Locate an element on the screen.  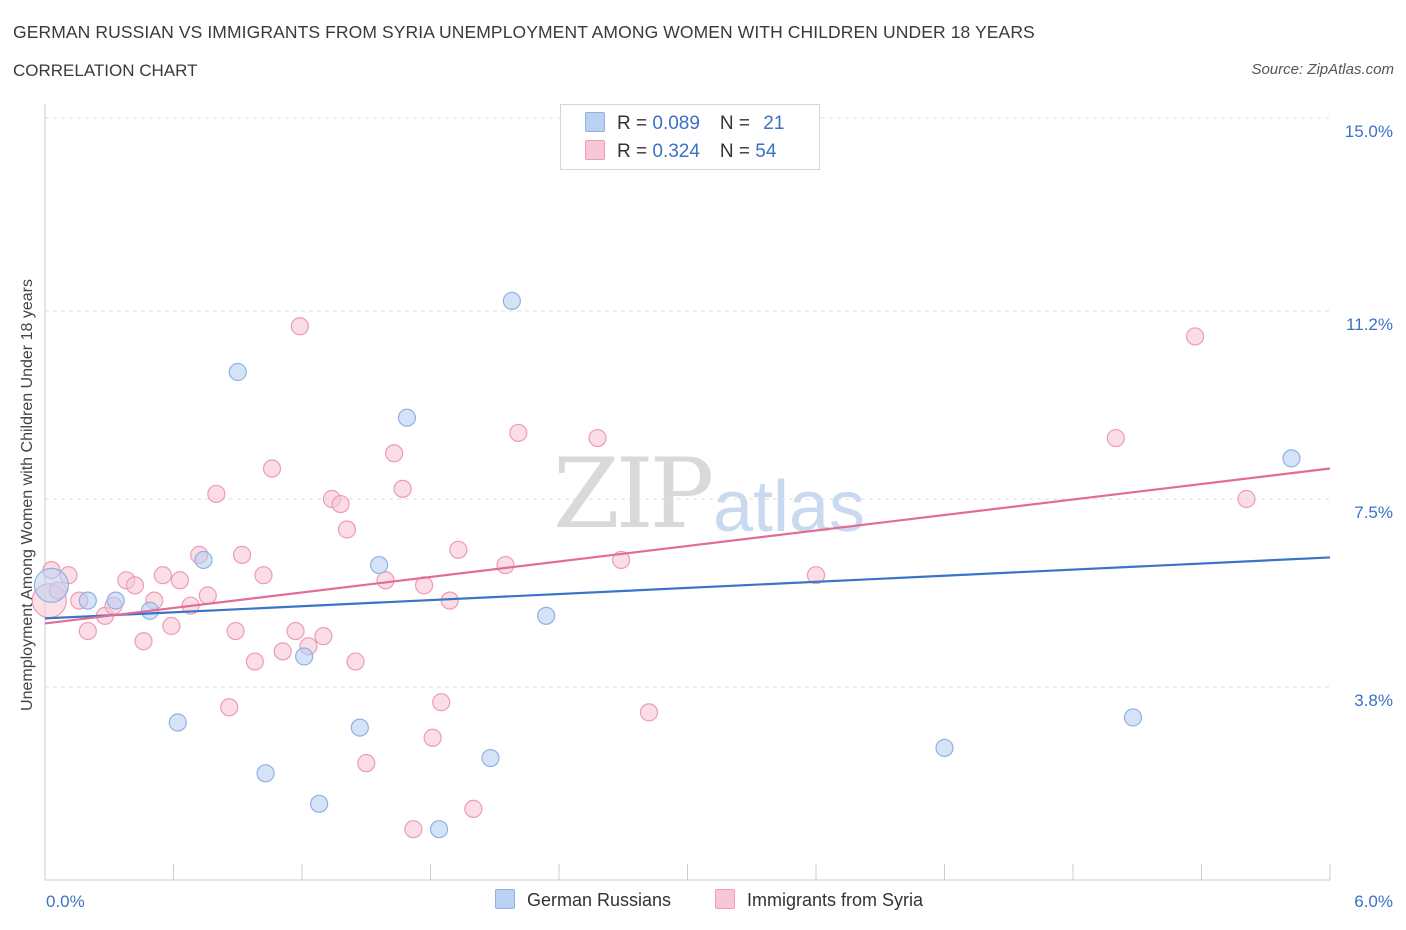
bottom-legend-syria: Immigrants from Syria is located at coordinates (819, 900).